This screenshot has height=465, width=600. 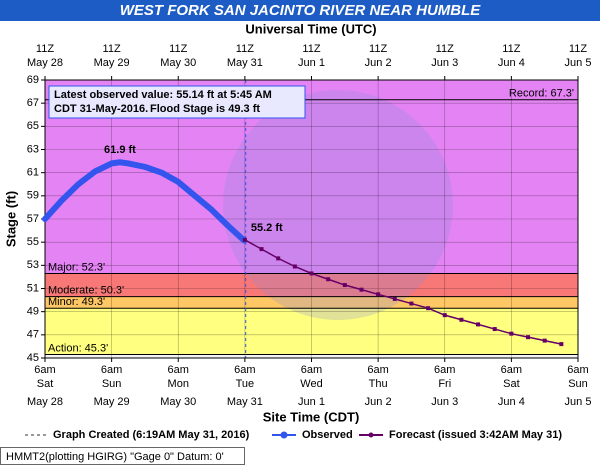 I want to click on y-tick-label: 63, so click(x=33, y=149).